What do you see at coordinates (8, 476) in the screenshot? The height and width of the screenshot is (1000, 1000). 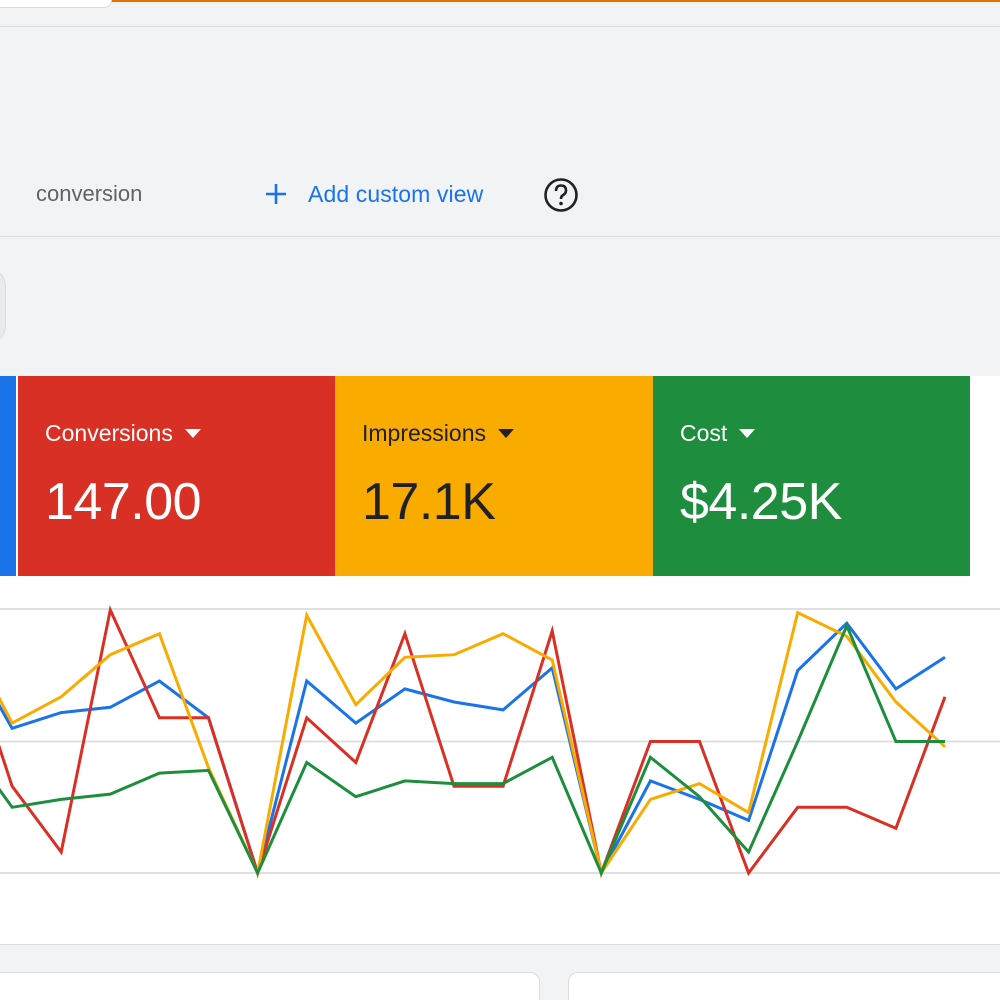 I see `metric-card-clicks-partial` at bounding box center [8, 476].